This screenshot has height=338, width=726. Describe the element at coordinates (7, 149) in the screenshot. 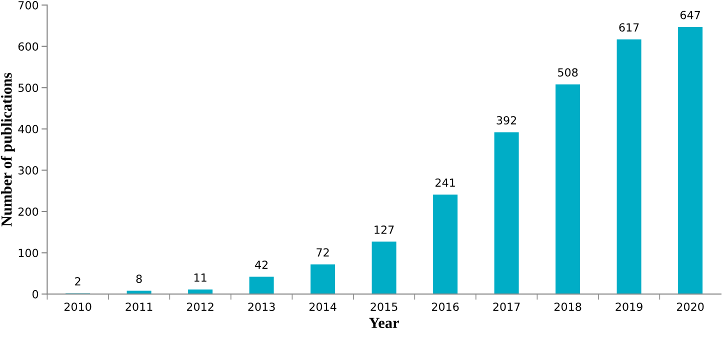

I see `y-axis-title: Number of publications` at that location.